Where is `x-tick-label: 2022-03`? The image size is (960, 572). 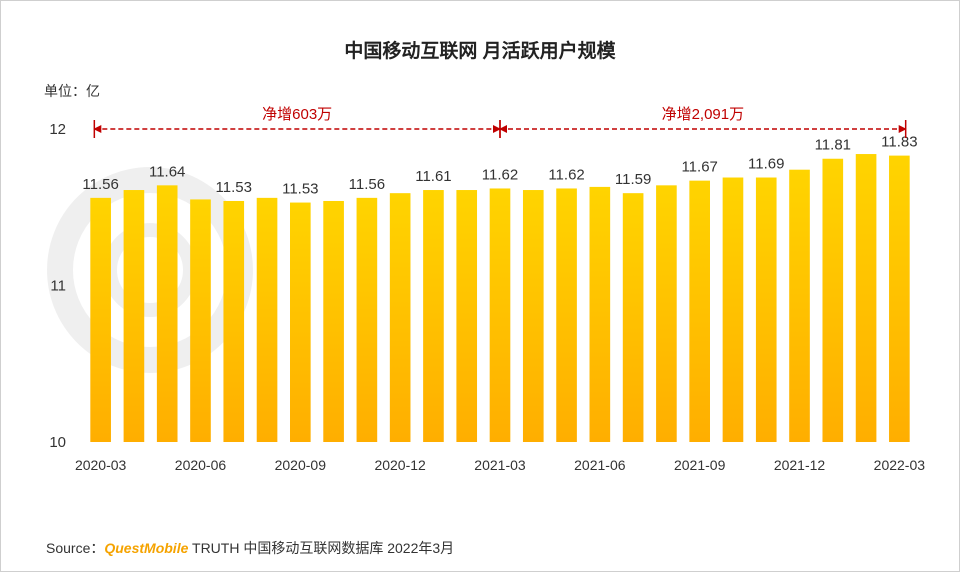
x-tick-label: 2022-03 is located at coordinates (900, 465).